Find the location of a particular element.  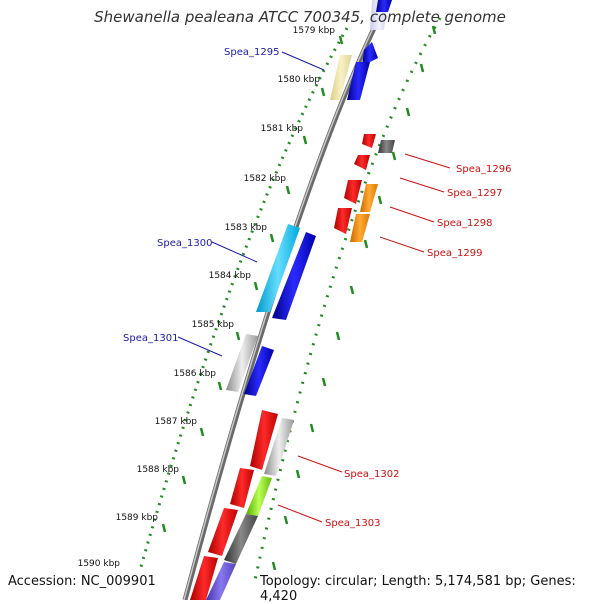

gene-label-spea-1297: Spea_1297 is located at coordinates (474, 193).